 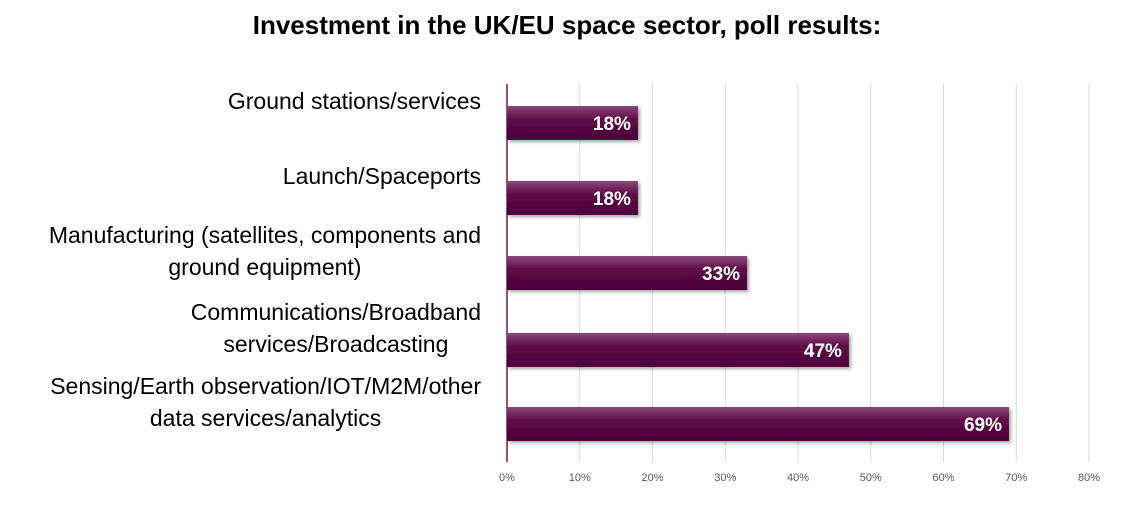 What do you see at coordinates (382, 176) in the screenshot?
I see `category-label: Launch/Spaceports` at bounding box center [382, 176].